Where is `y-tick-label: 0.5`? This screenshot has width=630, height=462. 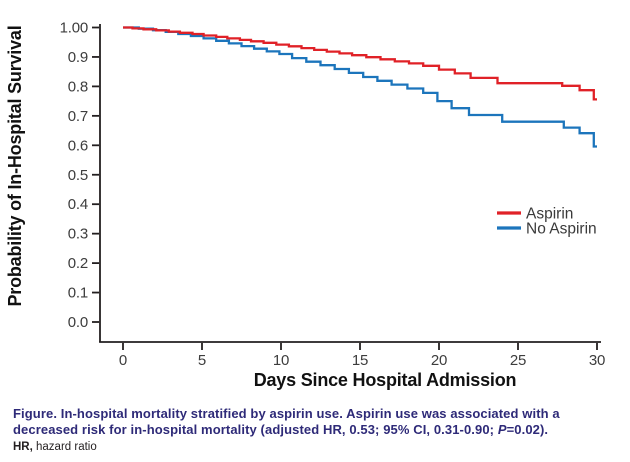 y-tick-label: 0.5 is located at coordinates (78, 175).